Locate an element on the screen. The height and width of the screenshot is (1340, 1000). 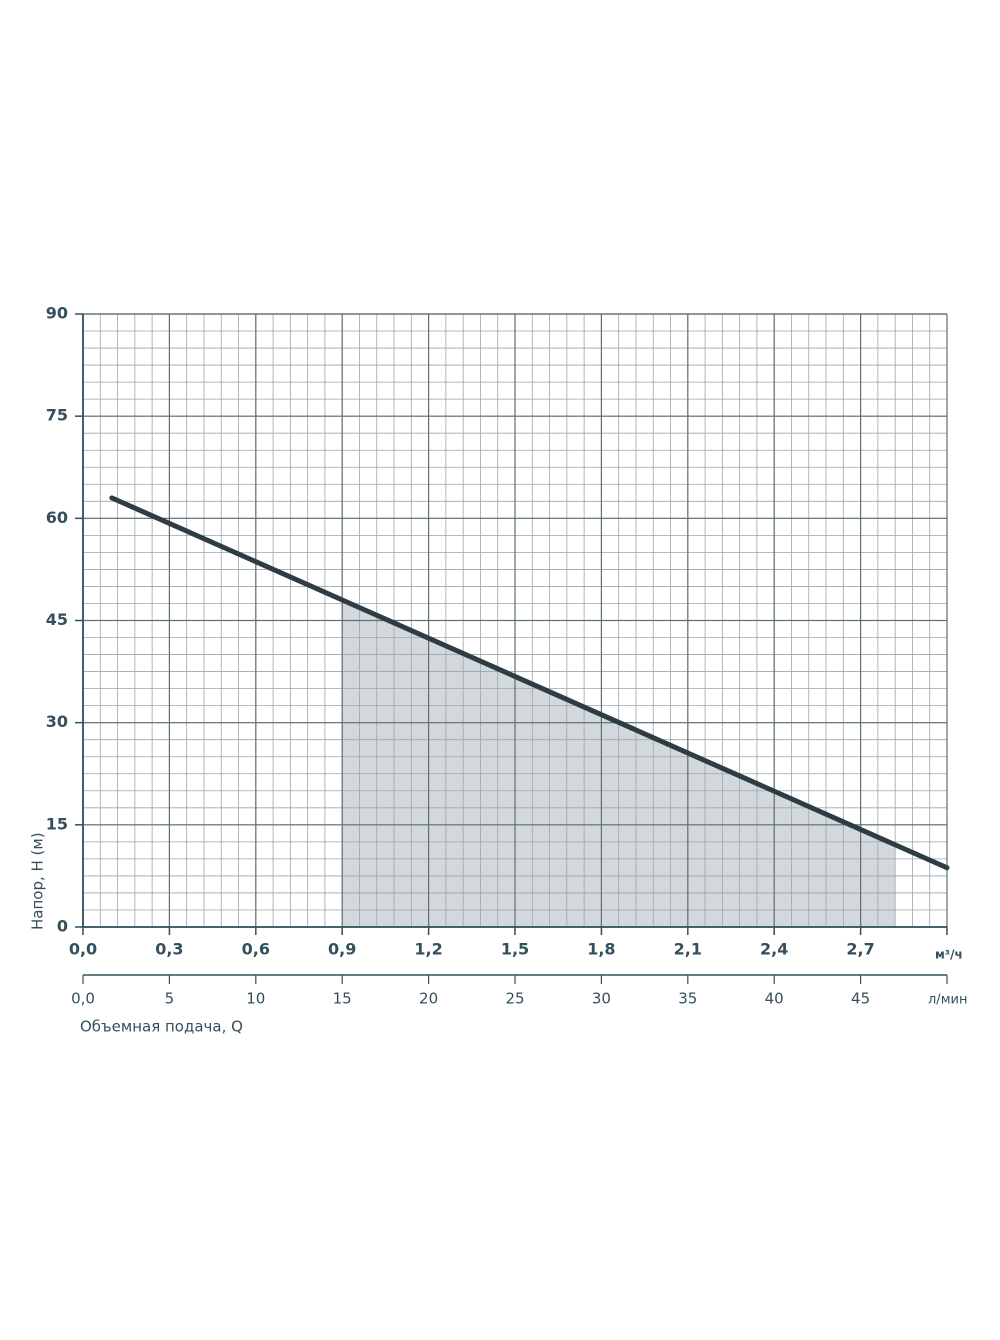
x-tick-label: 0,6 is located at coordinates (256, 949).